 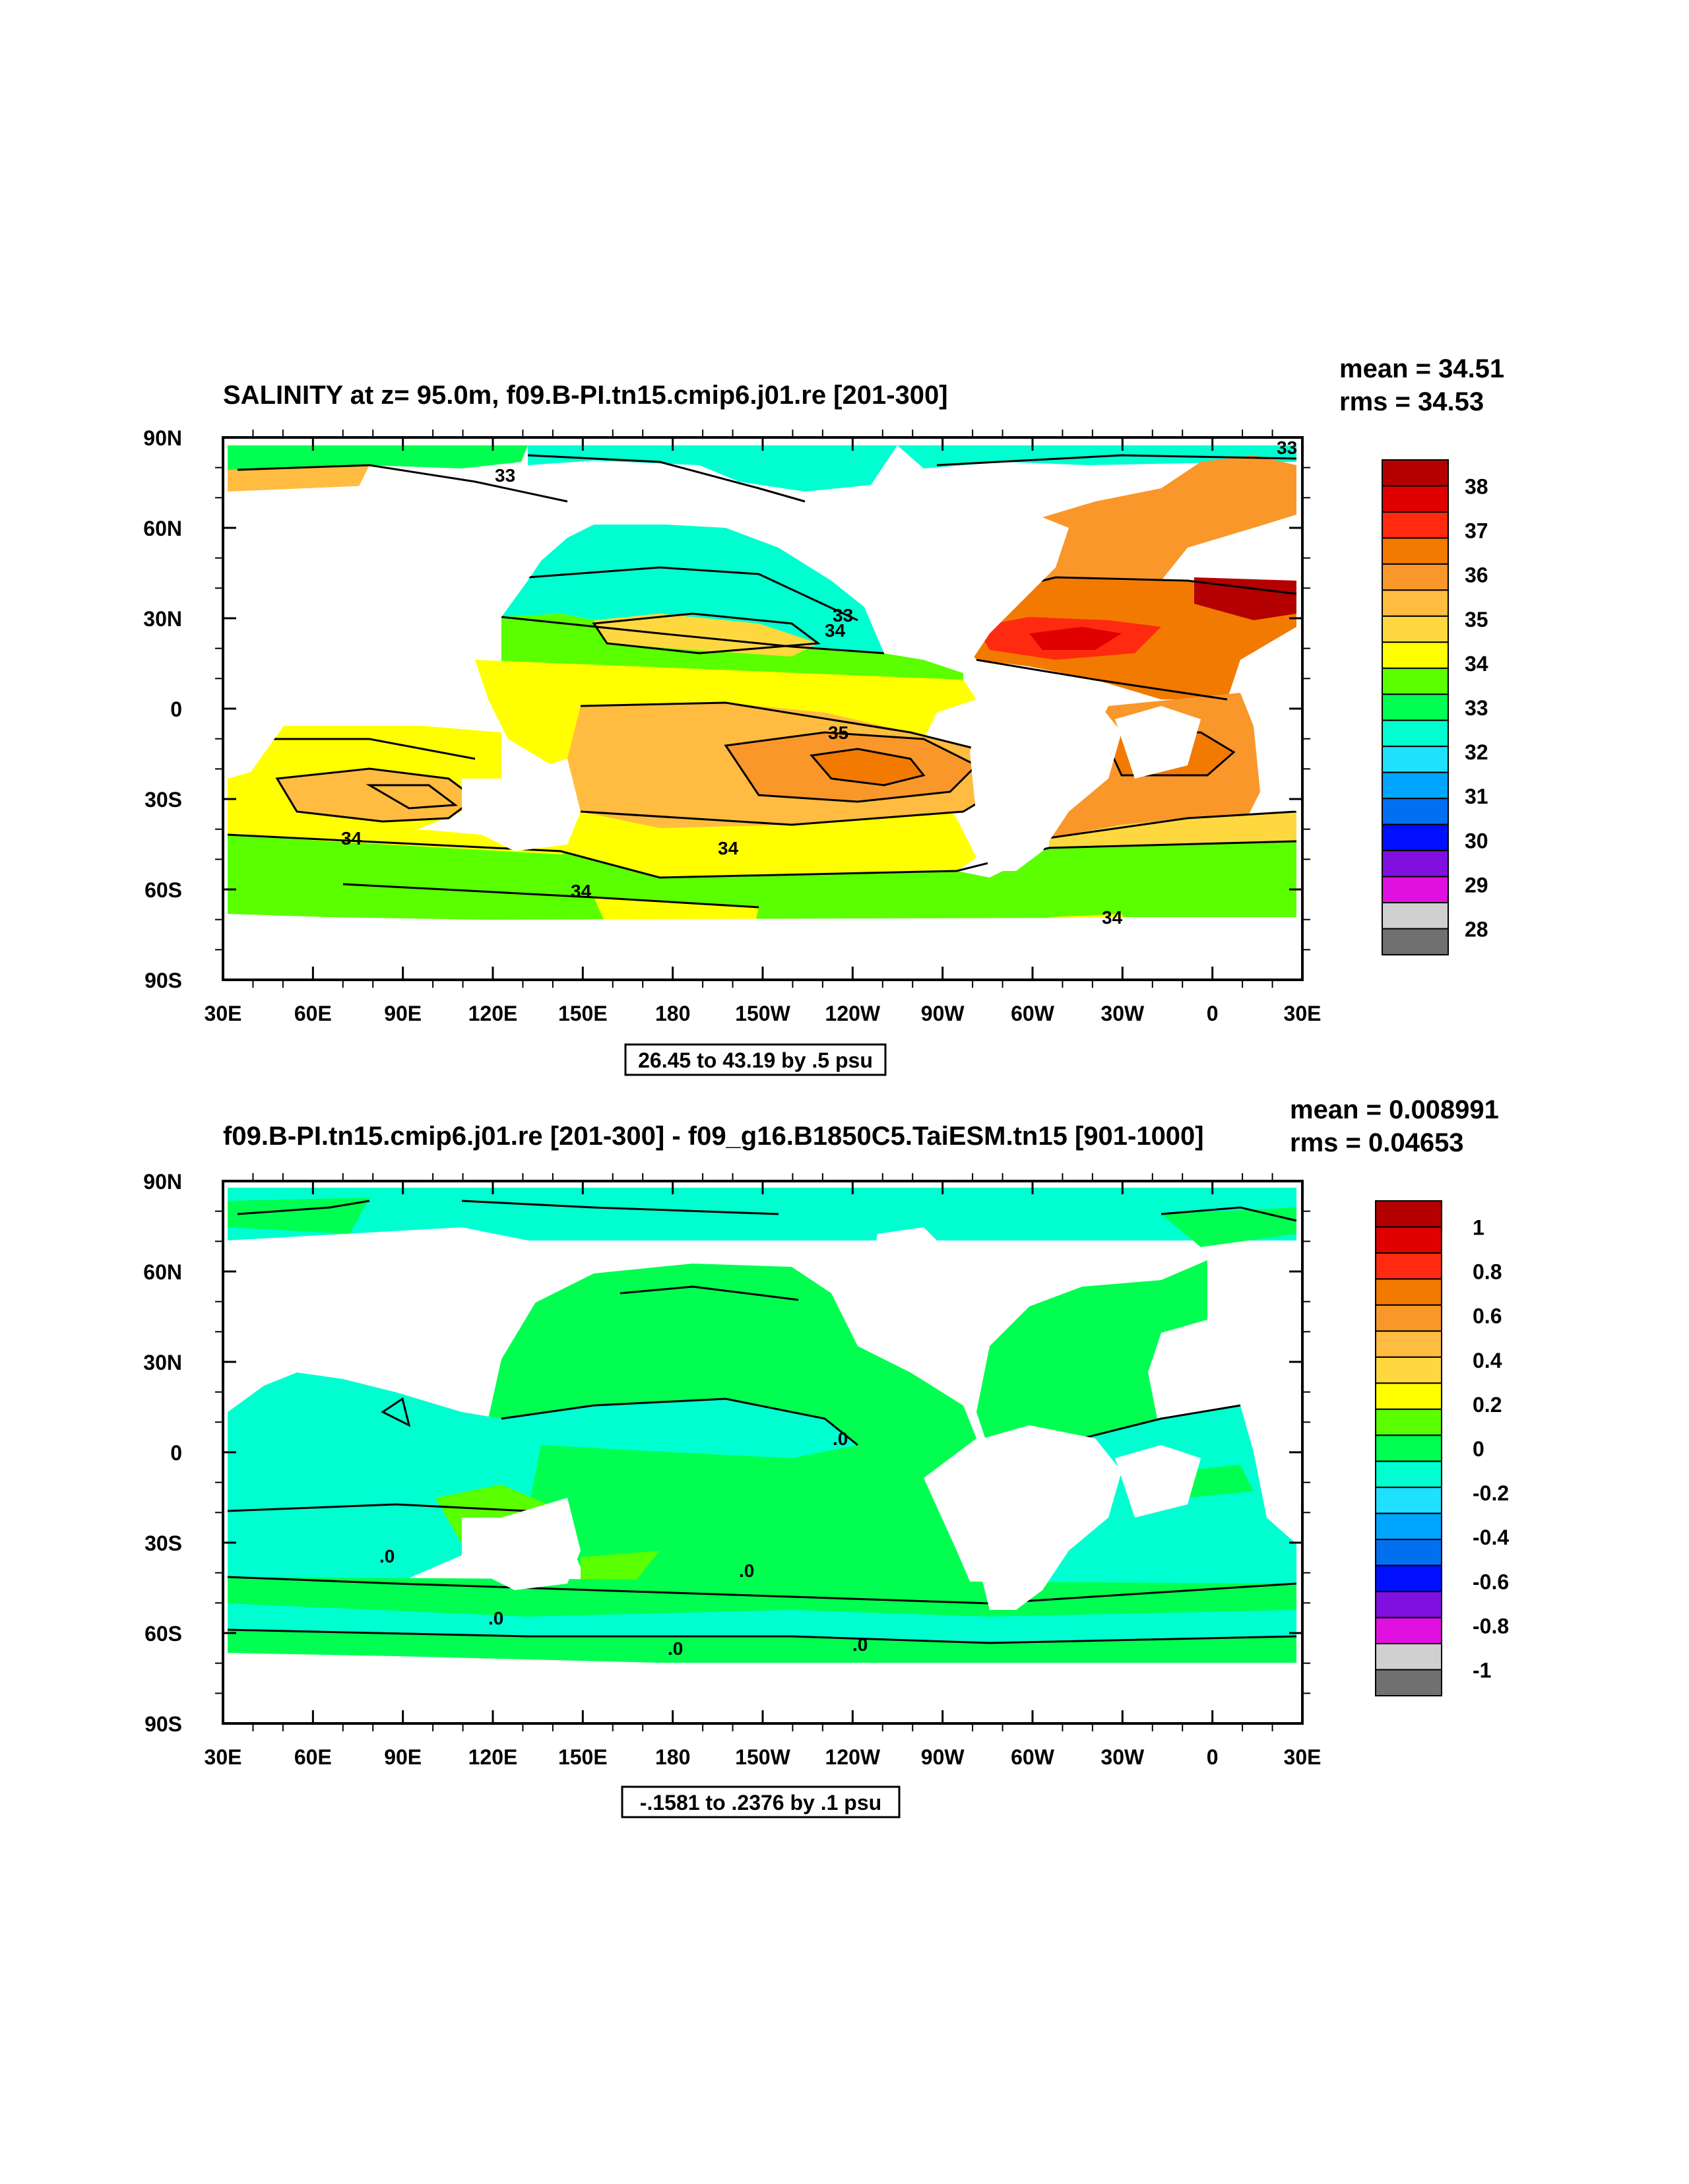 I want to click on colorbar: 38 37 36 35 34 33 32 31 30 29 28, so click(x=1435, y=707).